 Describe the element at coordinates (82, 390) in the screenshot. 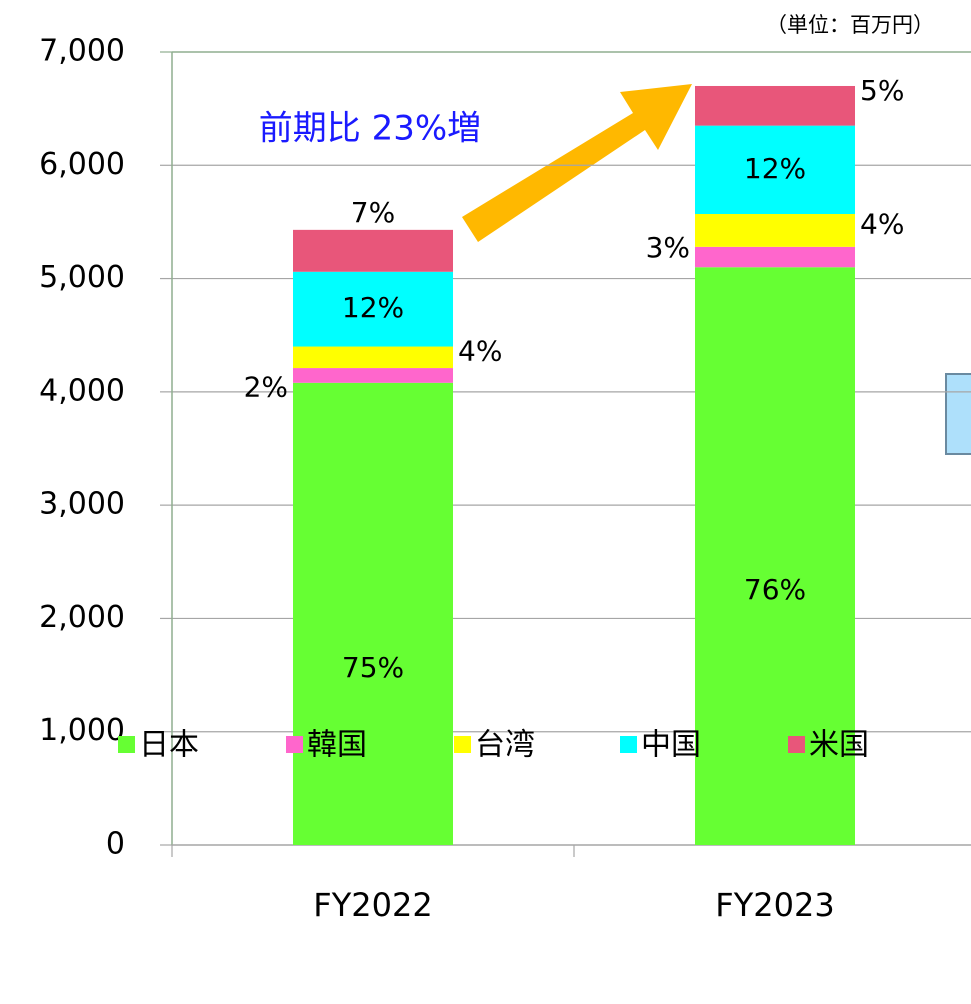

I see `y-tick-label: 4,000` at that location.